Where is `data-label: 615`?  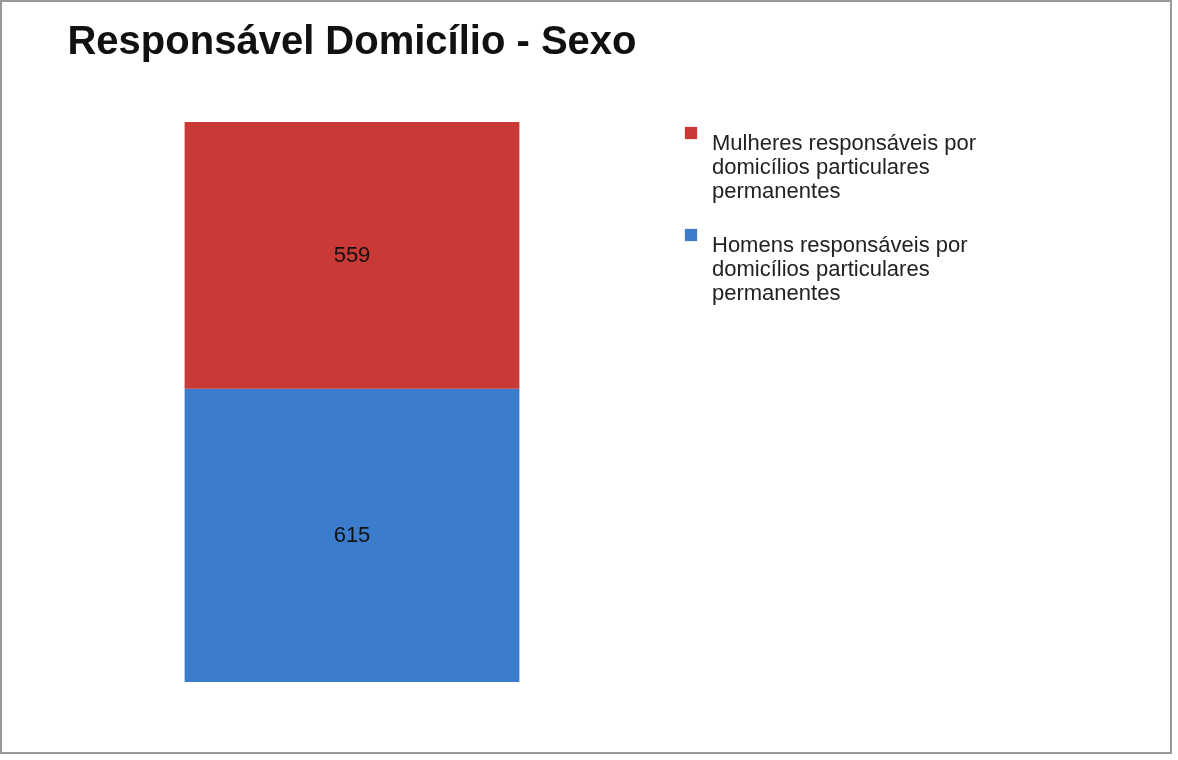 data-label: 615 is located at coordinates (352, 535).